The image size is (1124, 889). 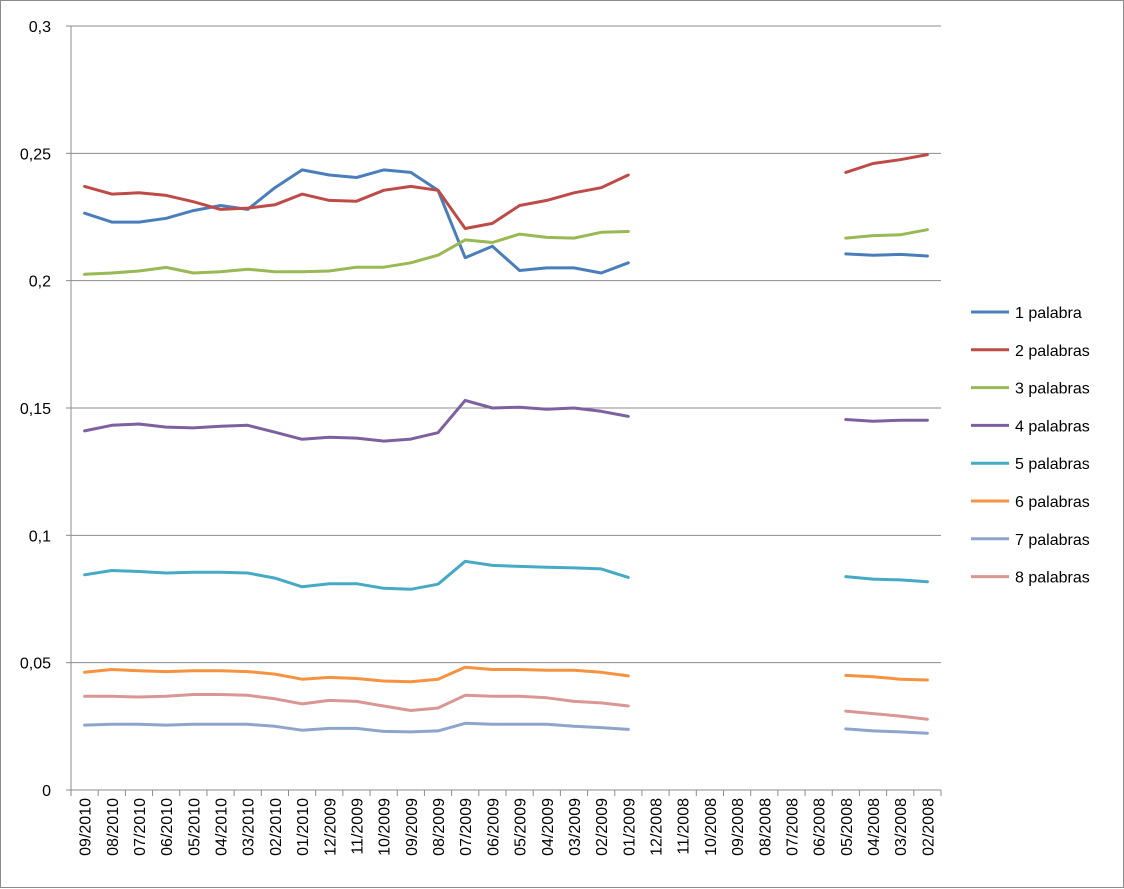 What do you see at coordinates (629, 827) in the screenshot?
I see `x-tick-label: 01/2009` at bounding box center [629, 827].